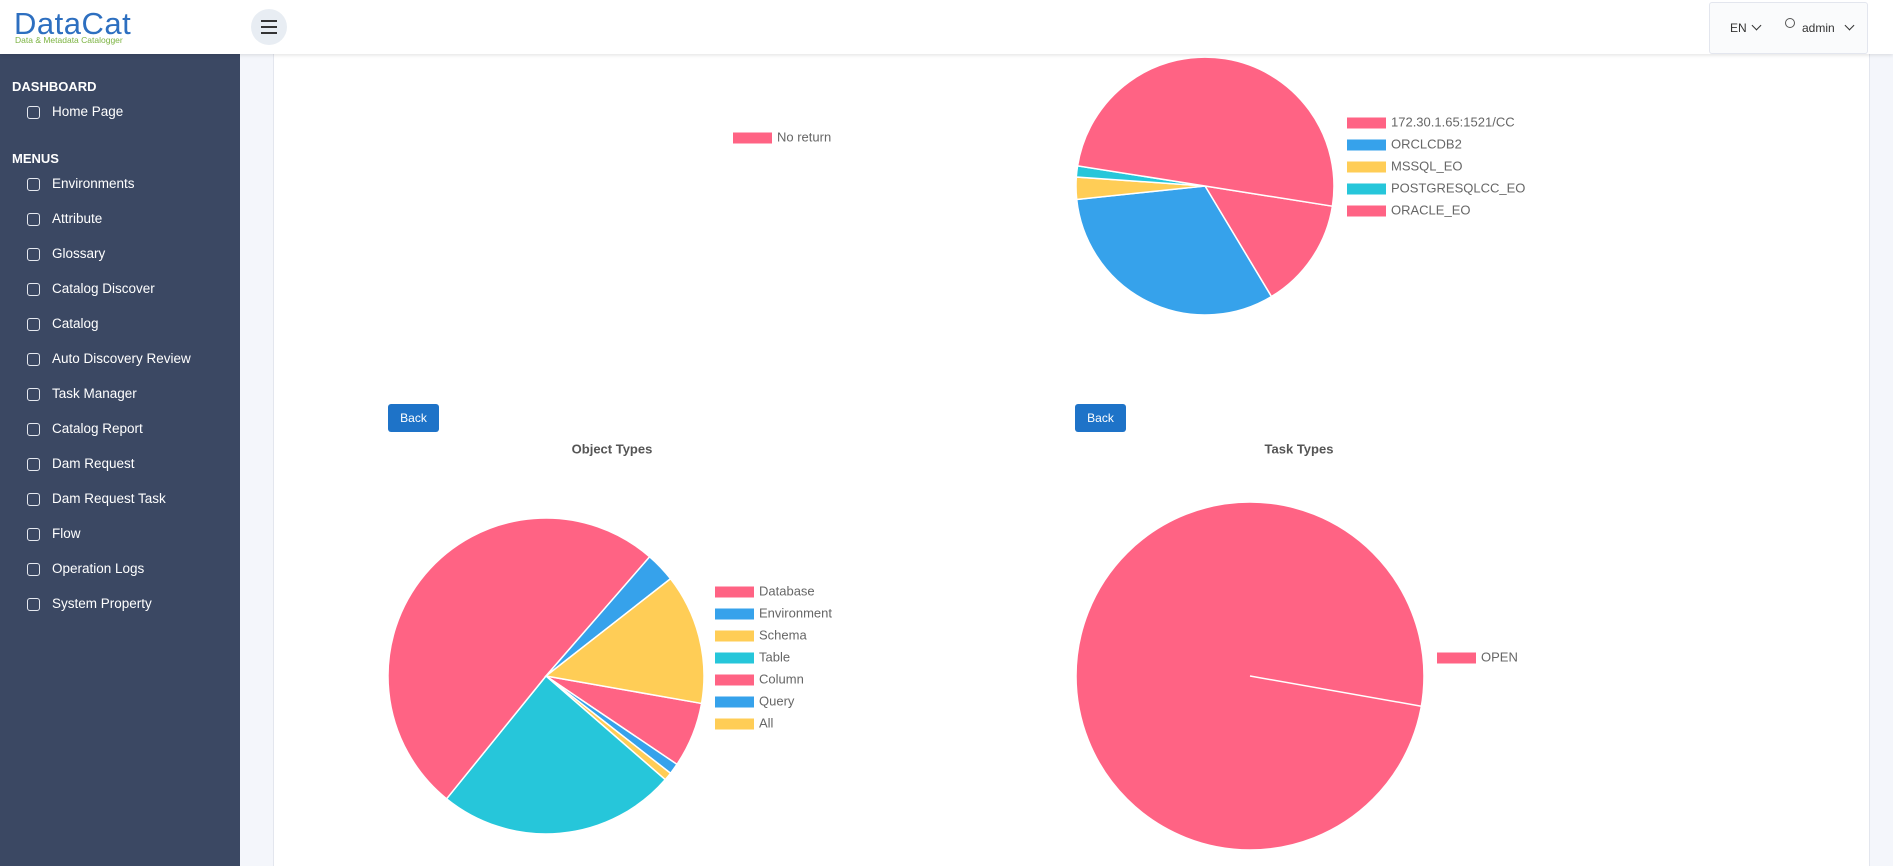 This screenshot has height=866, width=1893. What do you see at coordinates (1818, 28) in the screenshot?
I see `user: admin` at bounding box center [1818, 28].